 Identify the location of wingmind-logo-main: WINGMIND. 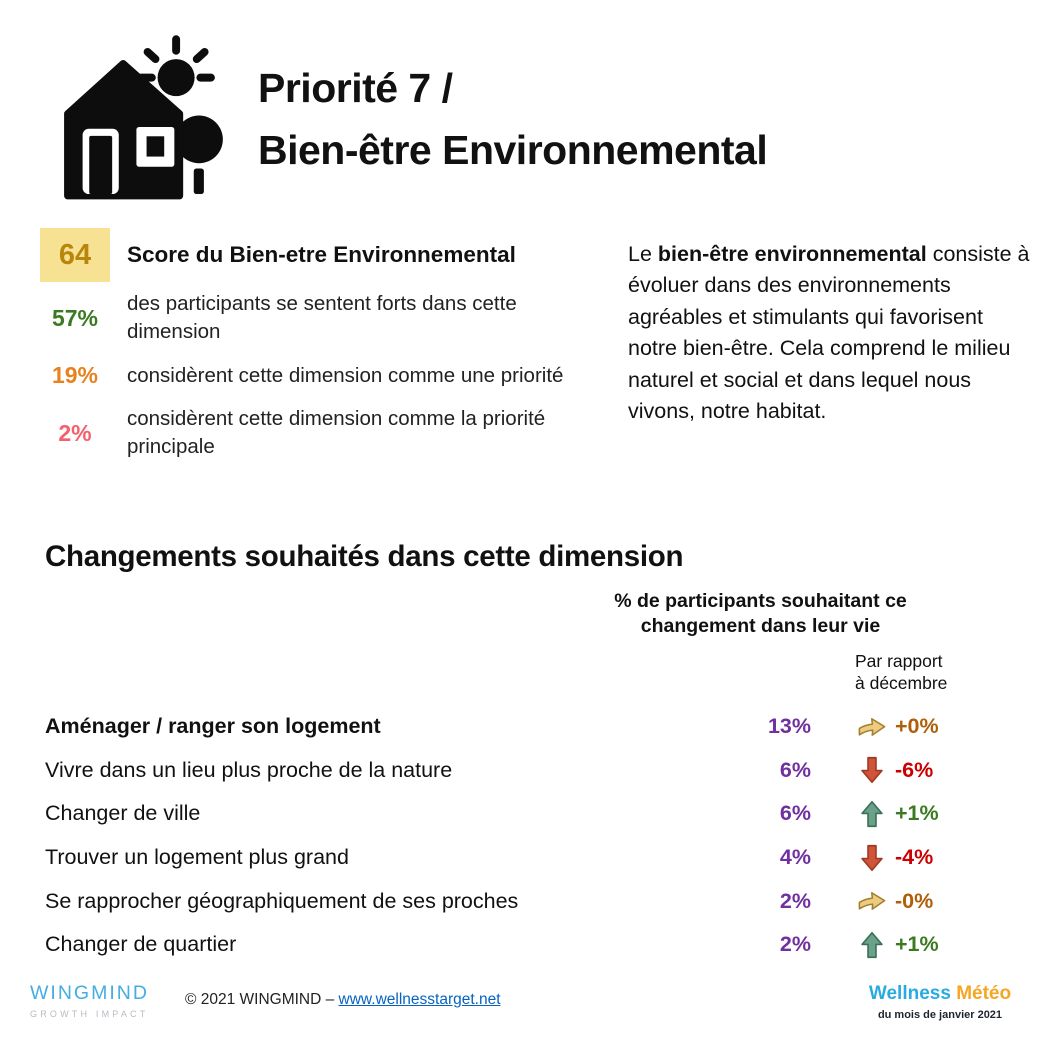
(89, 993).